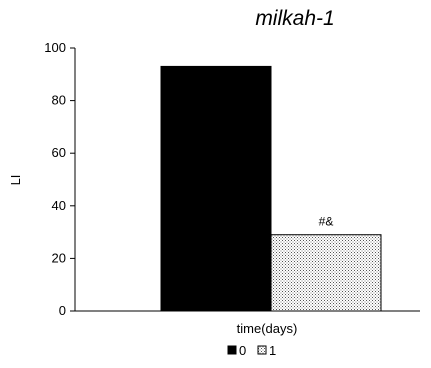 Image resolution: width=431 pixels, height=368 pixels. Describe the element at coordinates (55, 47) in the screenshot. I see `y-tick-label: 100` at that location.